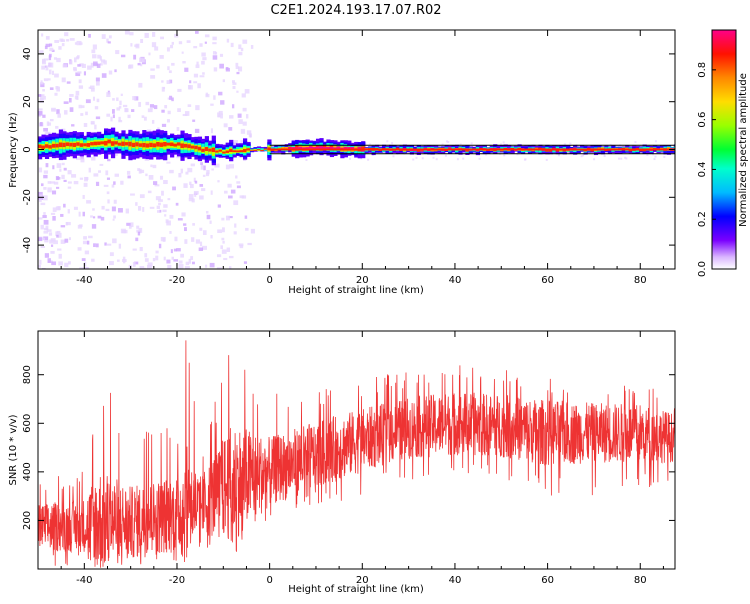 Image resolution: width=750 pixels, height=604 pixels. I want to click on x-tick-label: 20, so click(362, 280).